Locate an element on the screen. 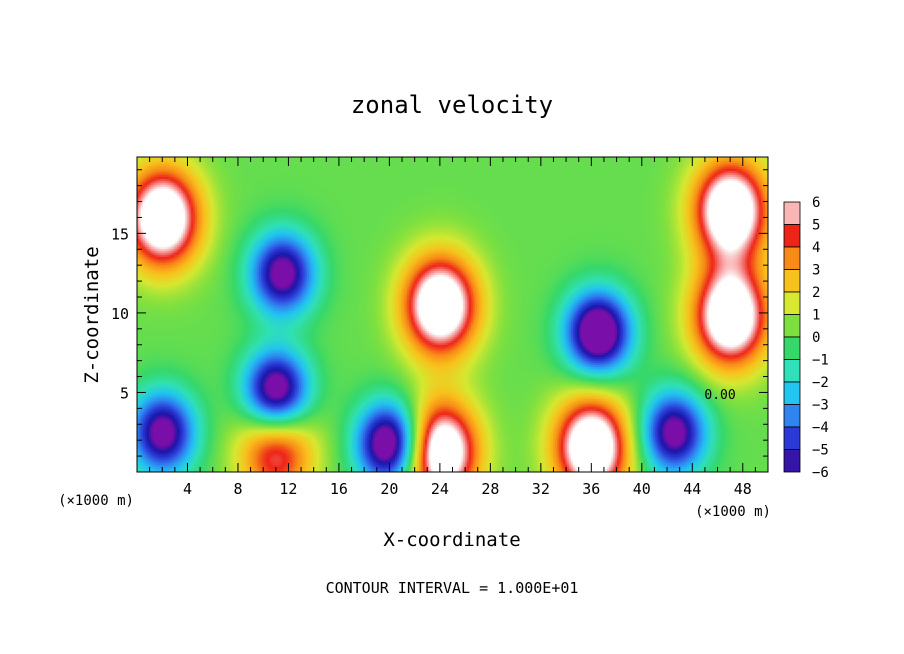  x-tick-label: 8 is located at coordinates (237, 489).